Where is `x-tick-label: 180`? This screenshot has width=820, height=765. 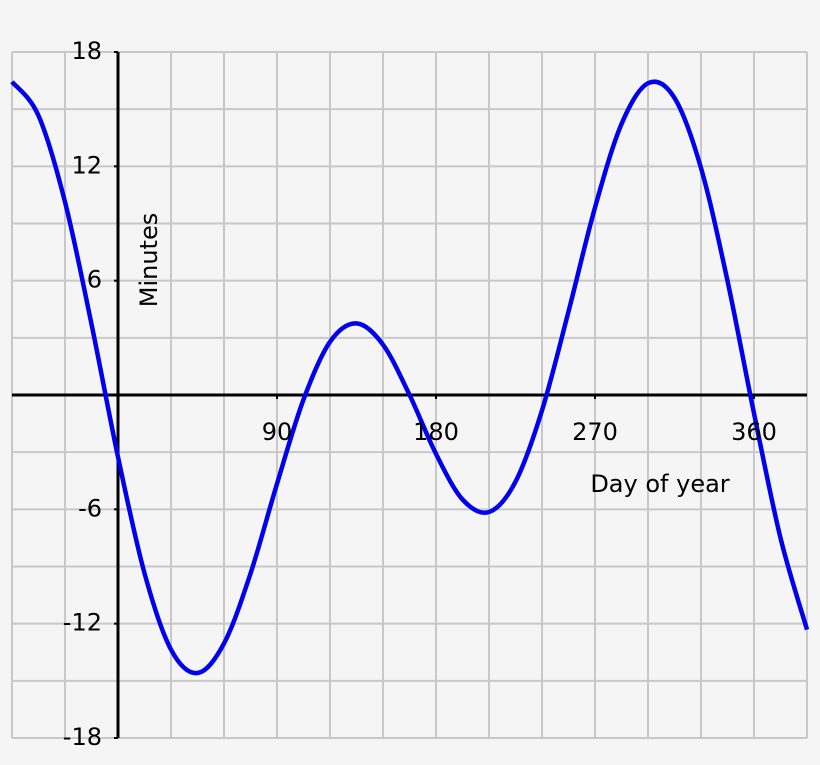 x-tick-label: 180 is located at coordinates (436, 432).